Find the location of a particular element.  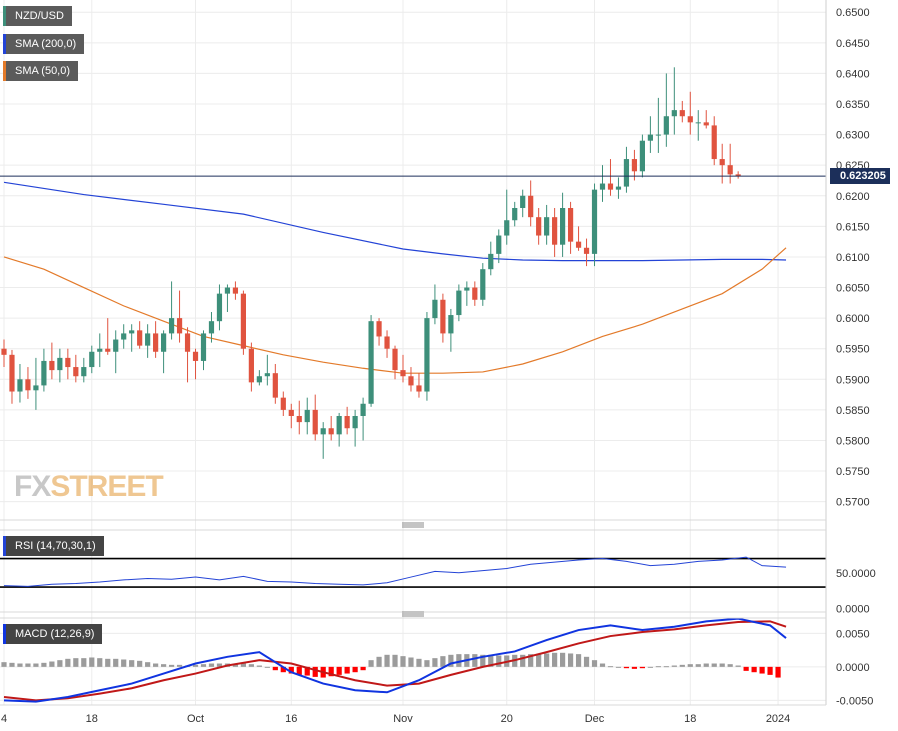

rsi-tick-label: 0.0000 is located at coordinates (853, 609).